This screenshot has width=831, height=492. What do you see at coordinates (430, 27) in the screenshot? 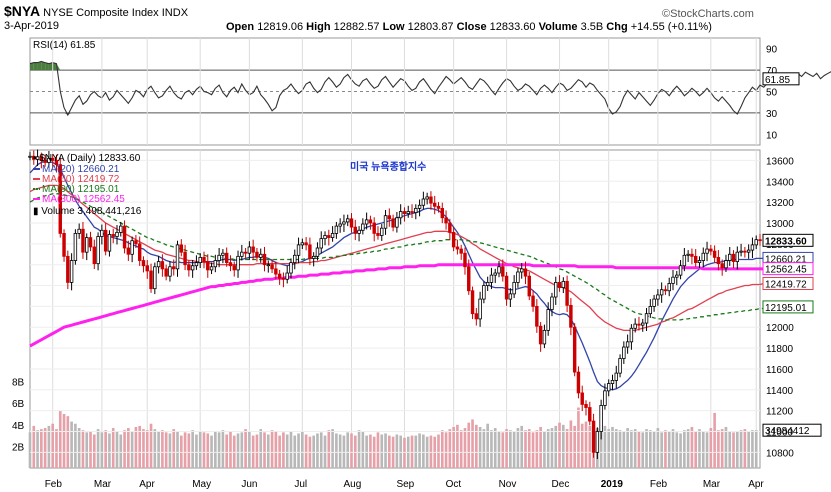
I see `low-value: 12803.87` at bounding box center [430, 27].